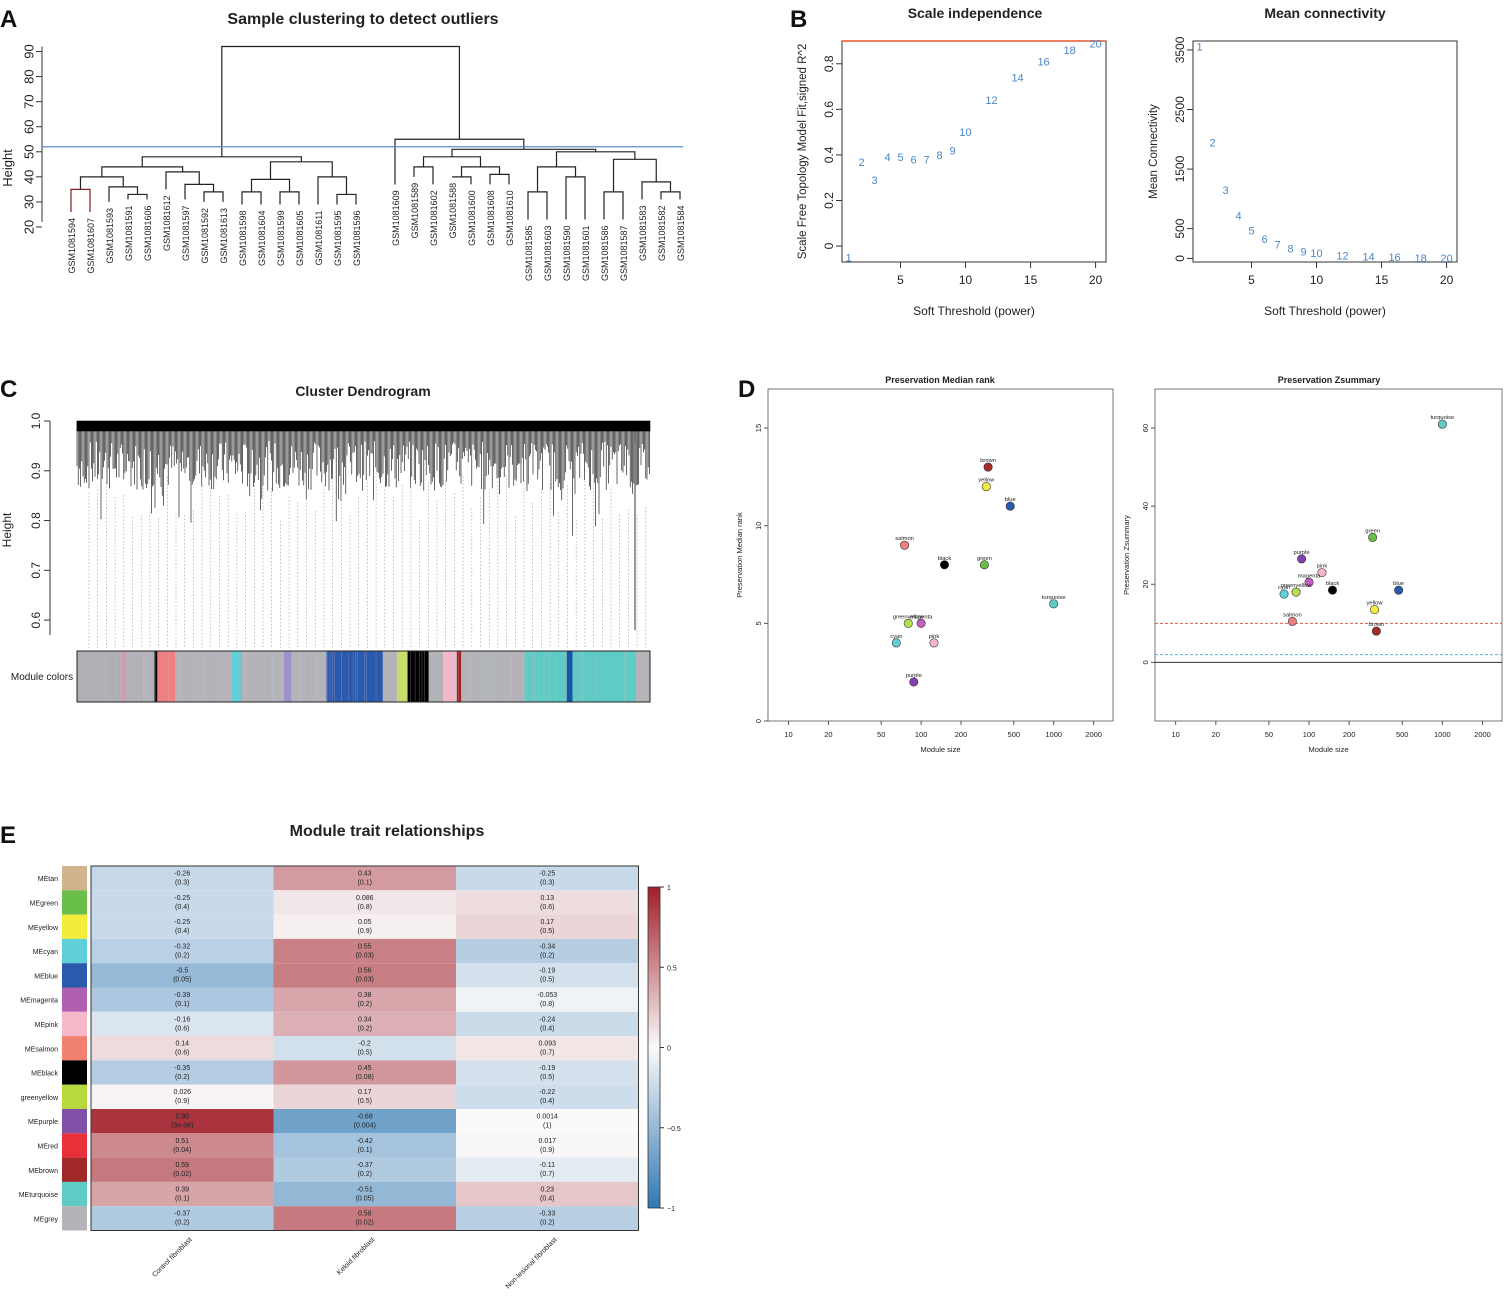 The image size is (1506, 1300). Describe the element at coordinates (36, 619) in the screenshot. I see `panelC-y-tick-label: 0.6` at that location.